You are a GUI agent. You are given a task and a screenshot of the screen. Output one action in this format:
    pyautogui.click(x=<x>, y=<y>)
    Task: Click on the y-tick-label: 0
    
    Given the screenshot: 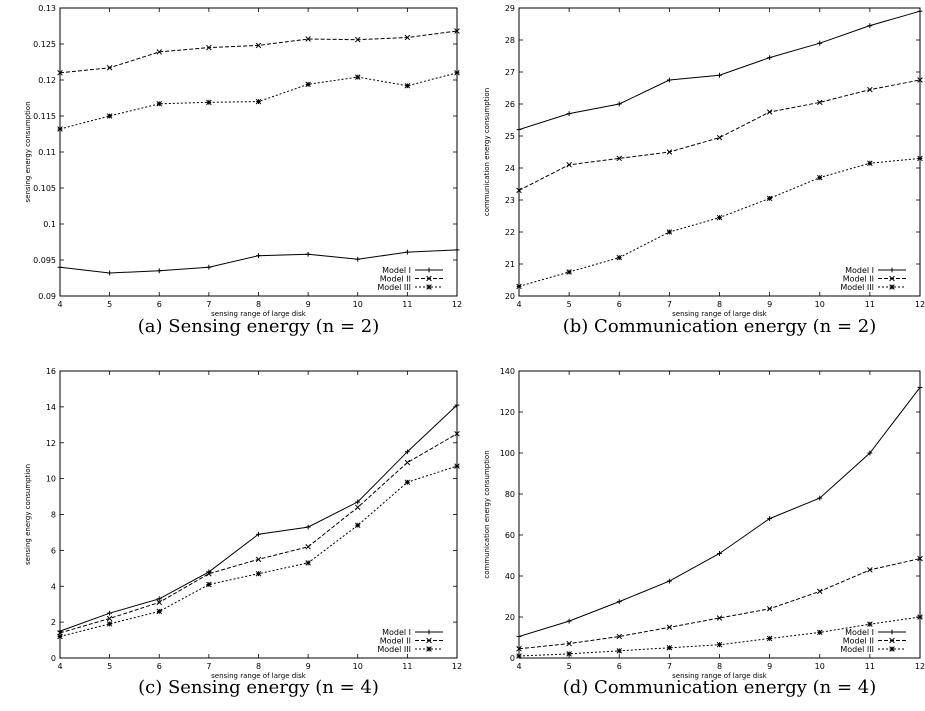 What is the action you would take?
    pyautogui.click(x=53, y=658)
    